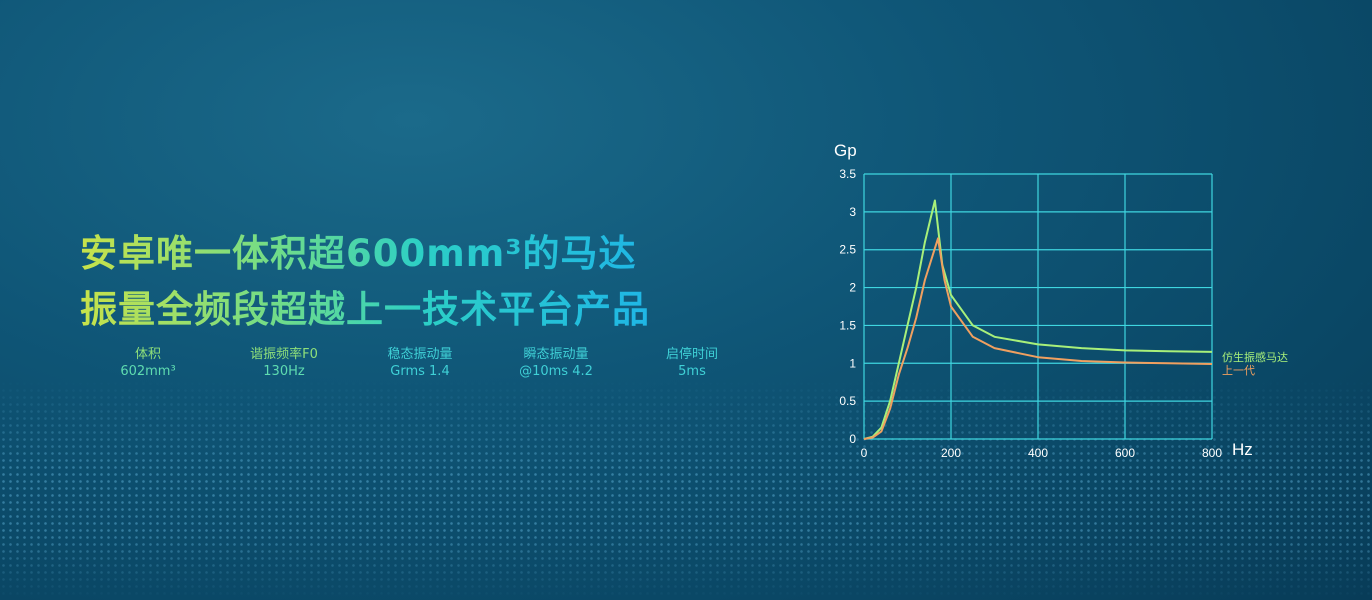 Image resolution: width=1372 pixels, height=600 pixels. Describe the element at coordinates (1125, 453) in the screenshot. I see `x-tick-label: 600` at that location.